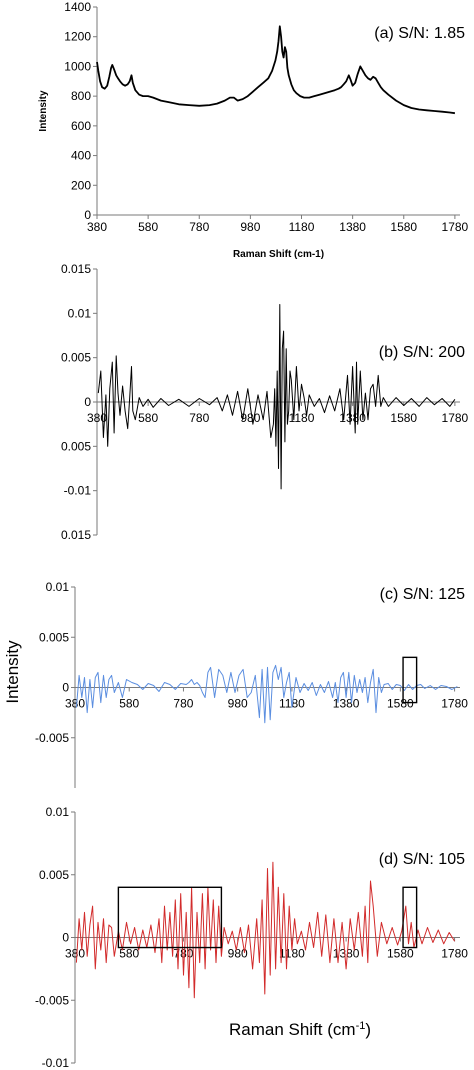 The image size is (474, 1070). I want to click on panel-title: (c) S/N: 125, so click(422, 594).